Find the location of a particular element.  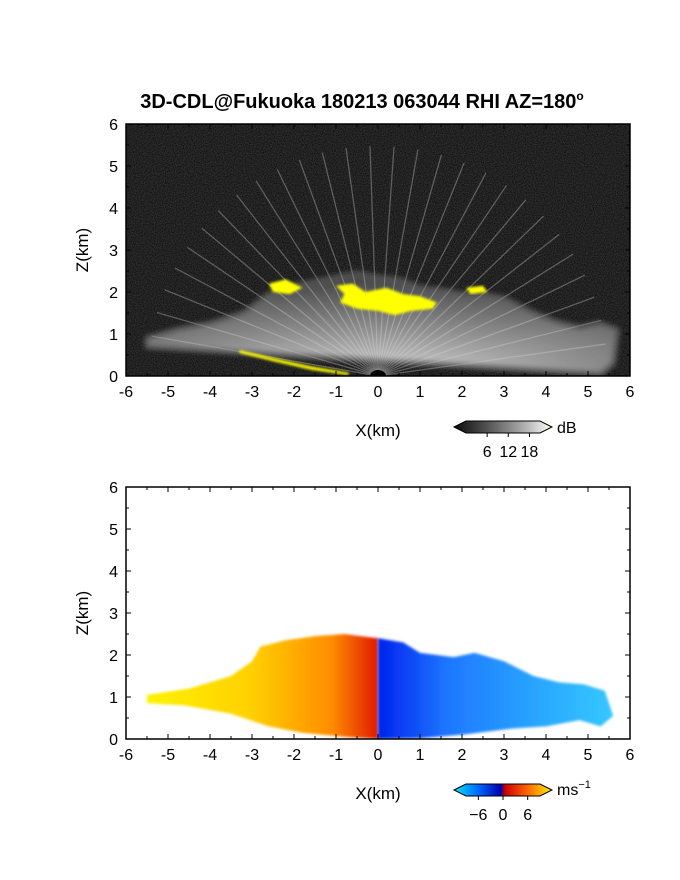

echo-edge is located at coordinates (382, 323).